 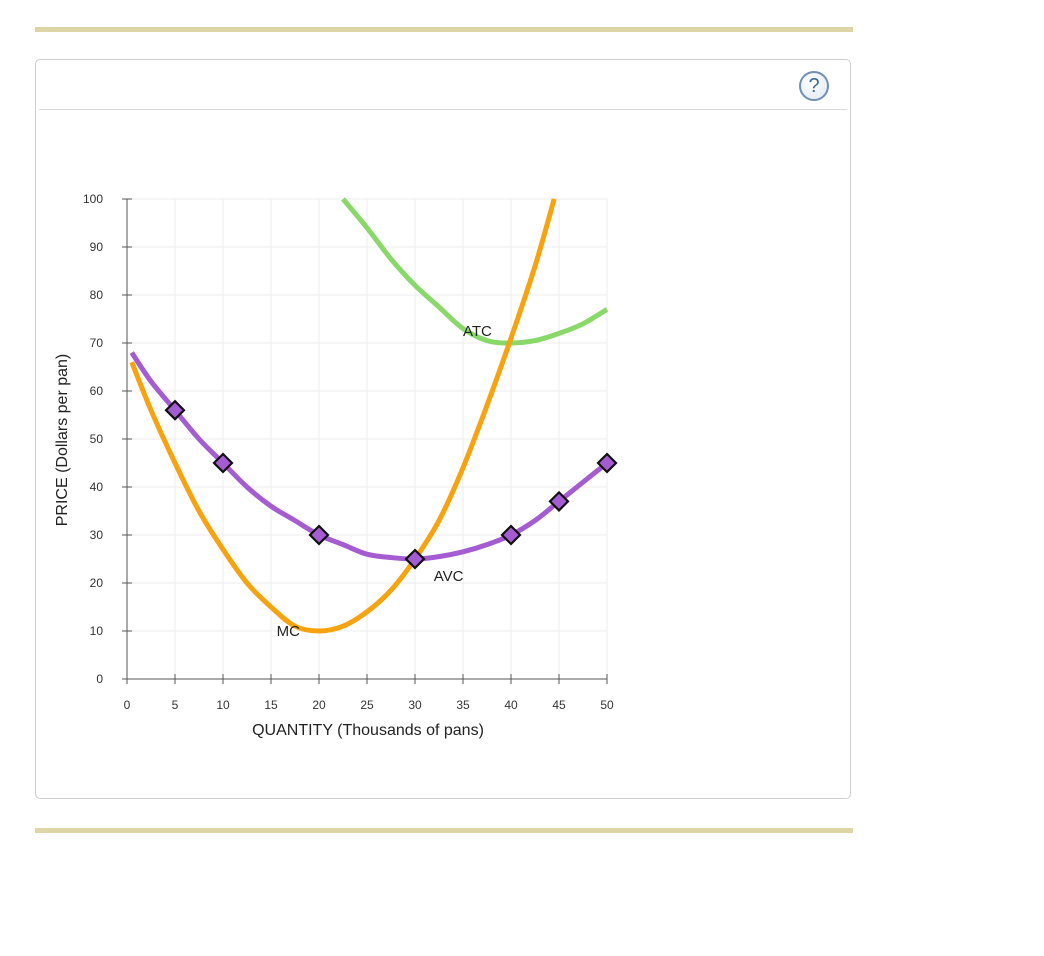 What do you see at coordinates (97, 631) in the screenshot?
I see `y-tick-label: 10` at bounding box center [97, 631].